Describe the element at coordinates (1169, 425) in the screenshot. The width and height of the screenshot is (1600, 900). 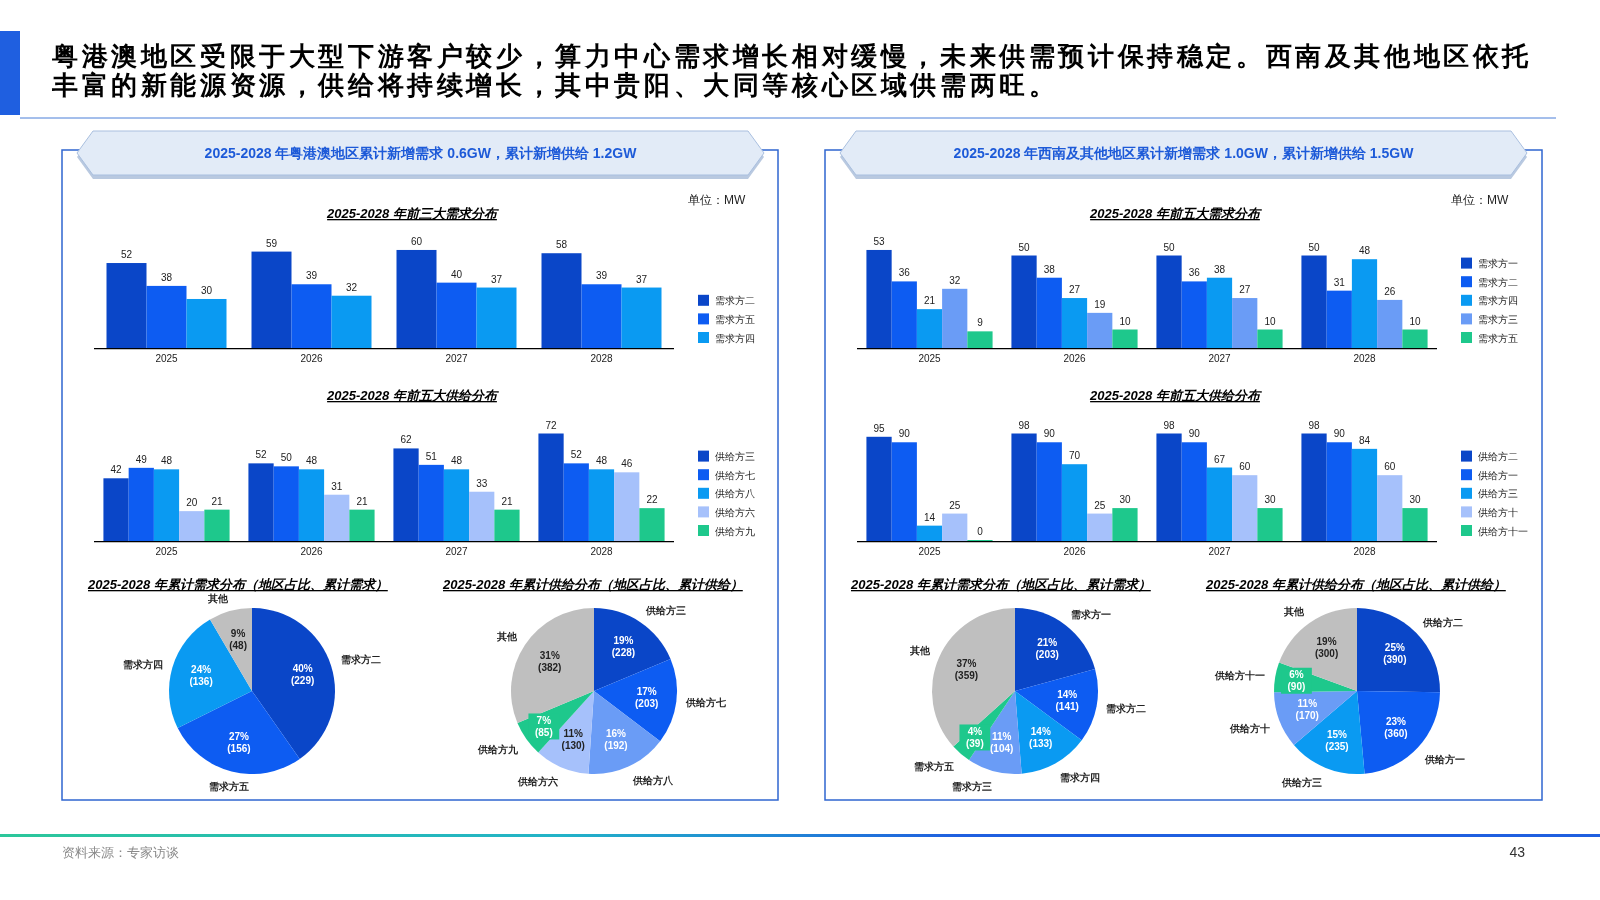
I see `data-label: 98` at that location.